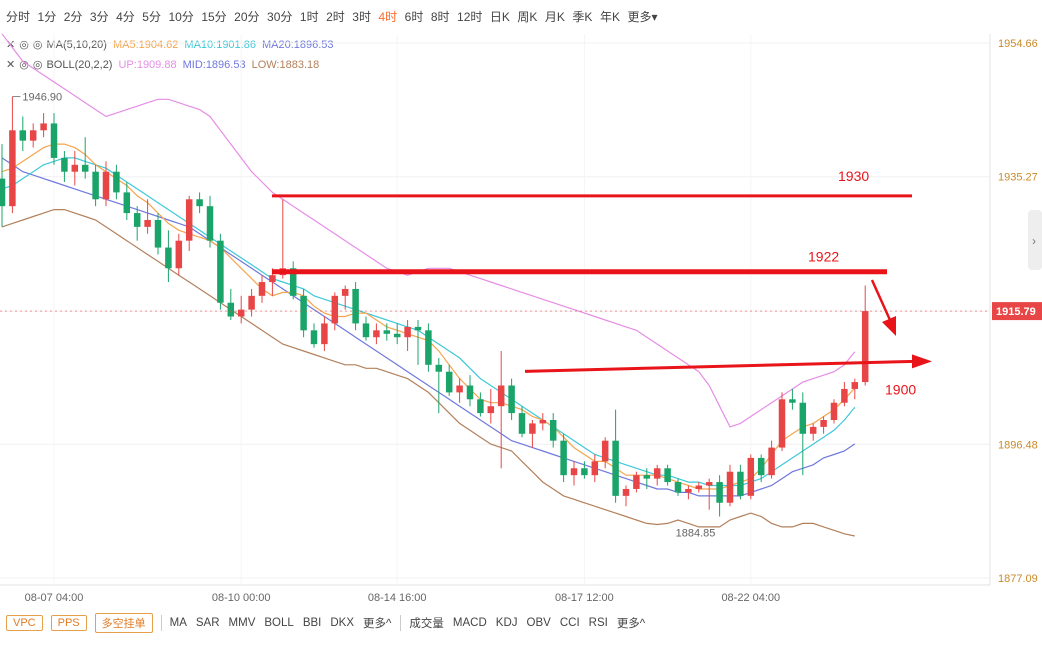 The width and height of the screenshot is (1042, 661). What do you see at coordinates (73, 16) in the screenshot?
I see `timeframe-tab: 2分` at bounding box center [73, 16].